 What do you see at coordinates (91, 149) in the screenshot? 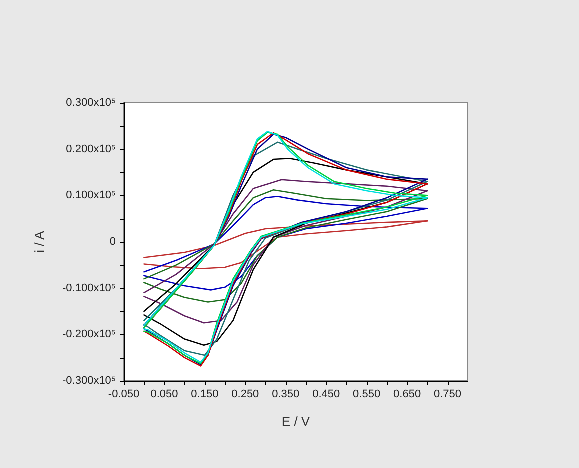
I see `y-tick-label: 0.200x10⁵` at bounding box center [91, 149].